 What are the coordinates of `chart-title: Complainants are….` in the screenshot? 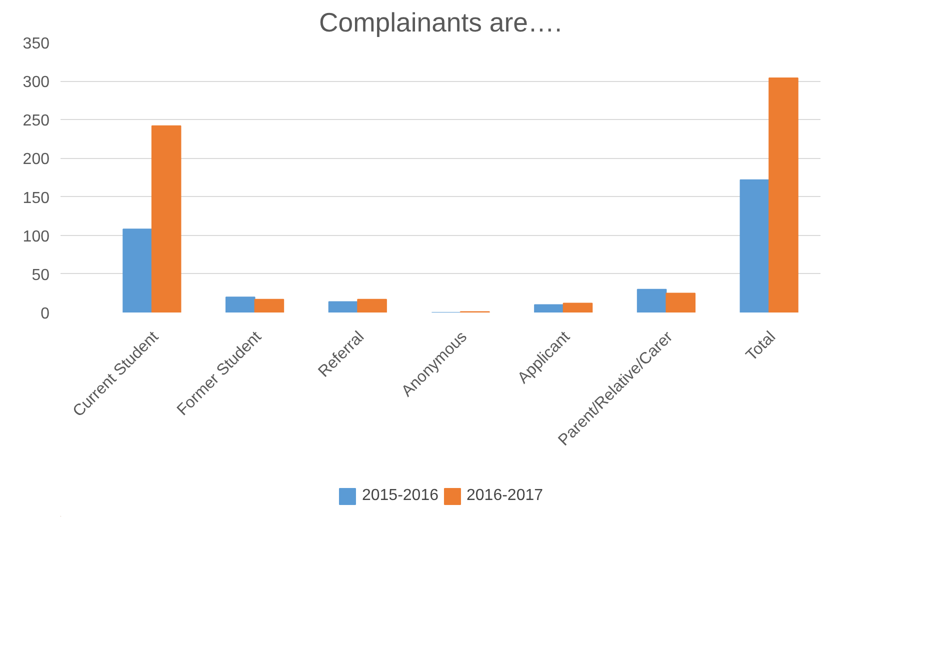 It's located at (440, 23).